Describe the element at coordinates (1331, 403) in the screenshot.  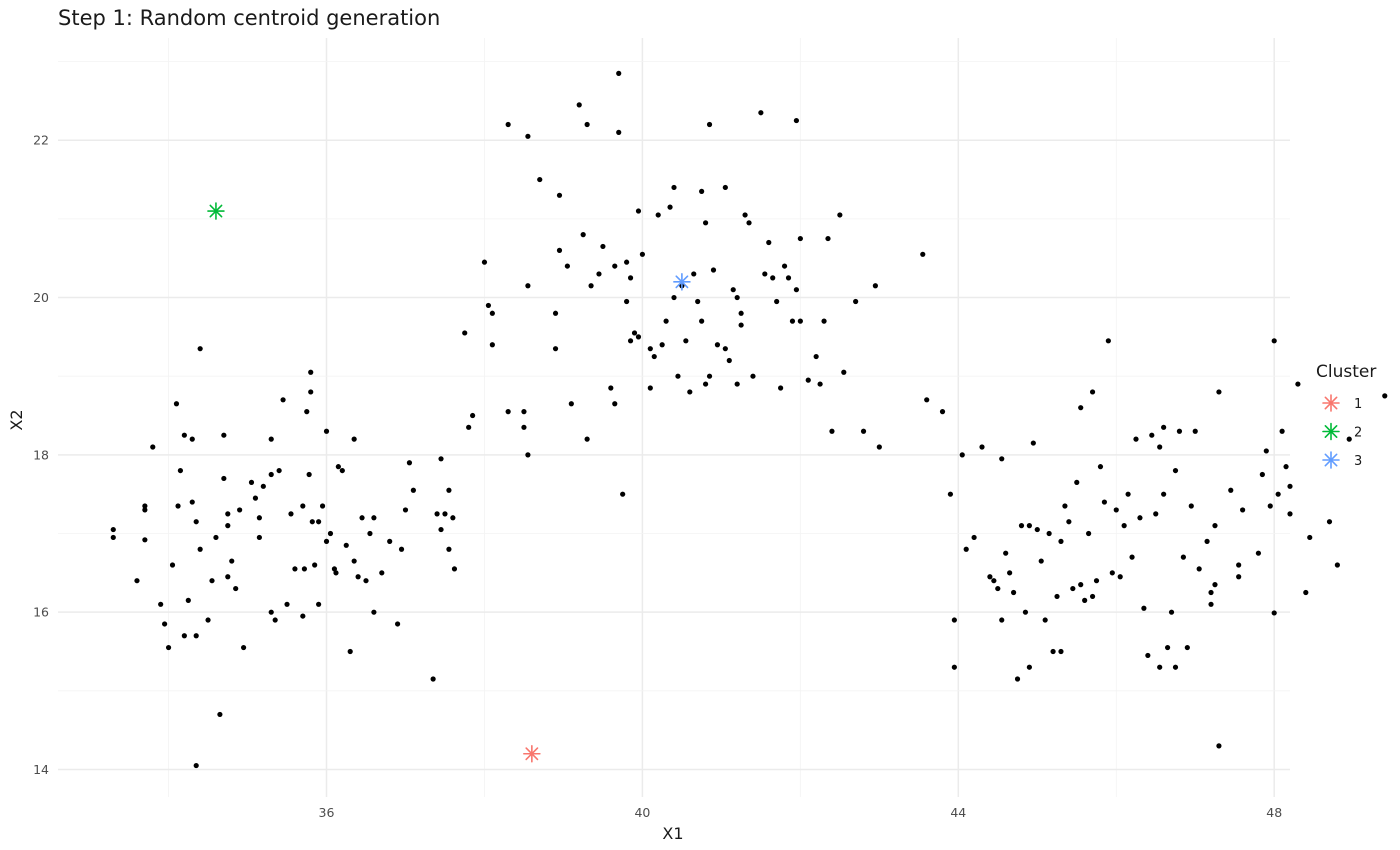
I see `legend-key-1-icon` at that location.